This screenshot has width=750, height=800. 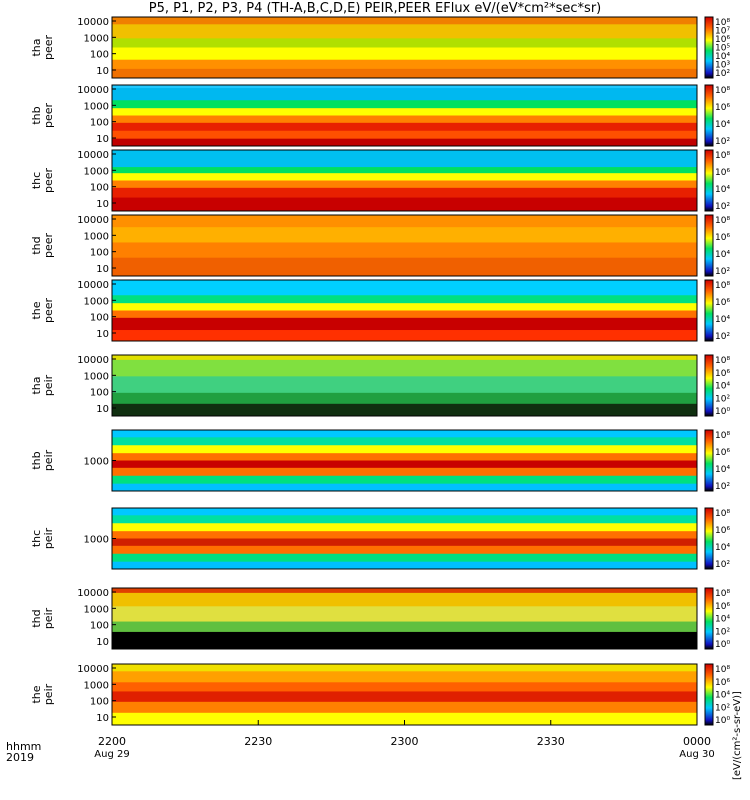 What do you see at coordinates (36, 47) in the screenshot?
I see `panel-ylabel: tha` at bounding box center [36, 47].